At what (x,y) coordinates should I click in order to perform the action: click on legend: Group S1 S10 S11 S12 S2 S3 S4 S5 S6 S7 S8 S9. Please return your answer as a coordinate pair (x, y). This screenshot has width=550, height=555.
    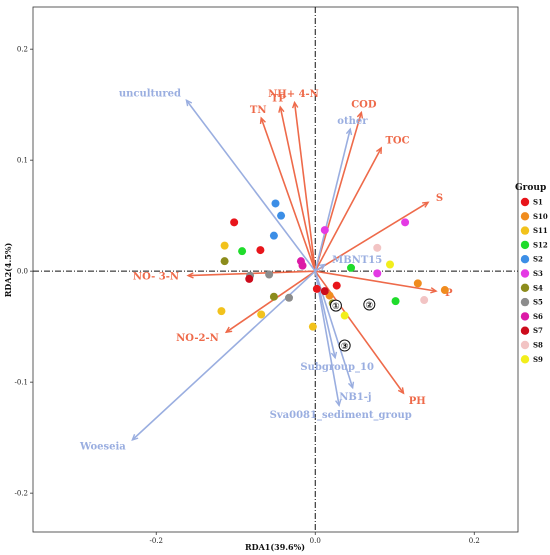
    Looking at the image, I should click on (531, 273).